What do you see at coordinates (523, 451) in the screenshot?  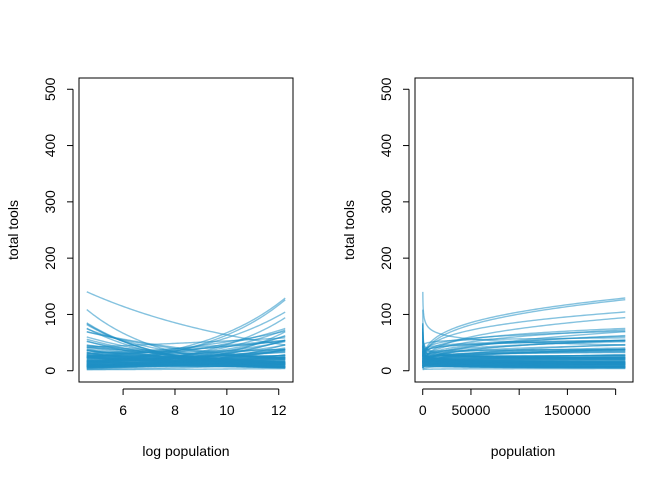 I see `x-axis-title-right: population` at bounding box center [523, 451].